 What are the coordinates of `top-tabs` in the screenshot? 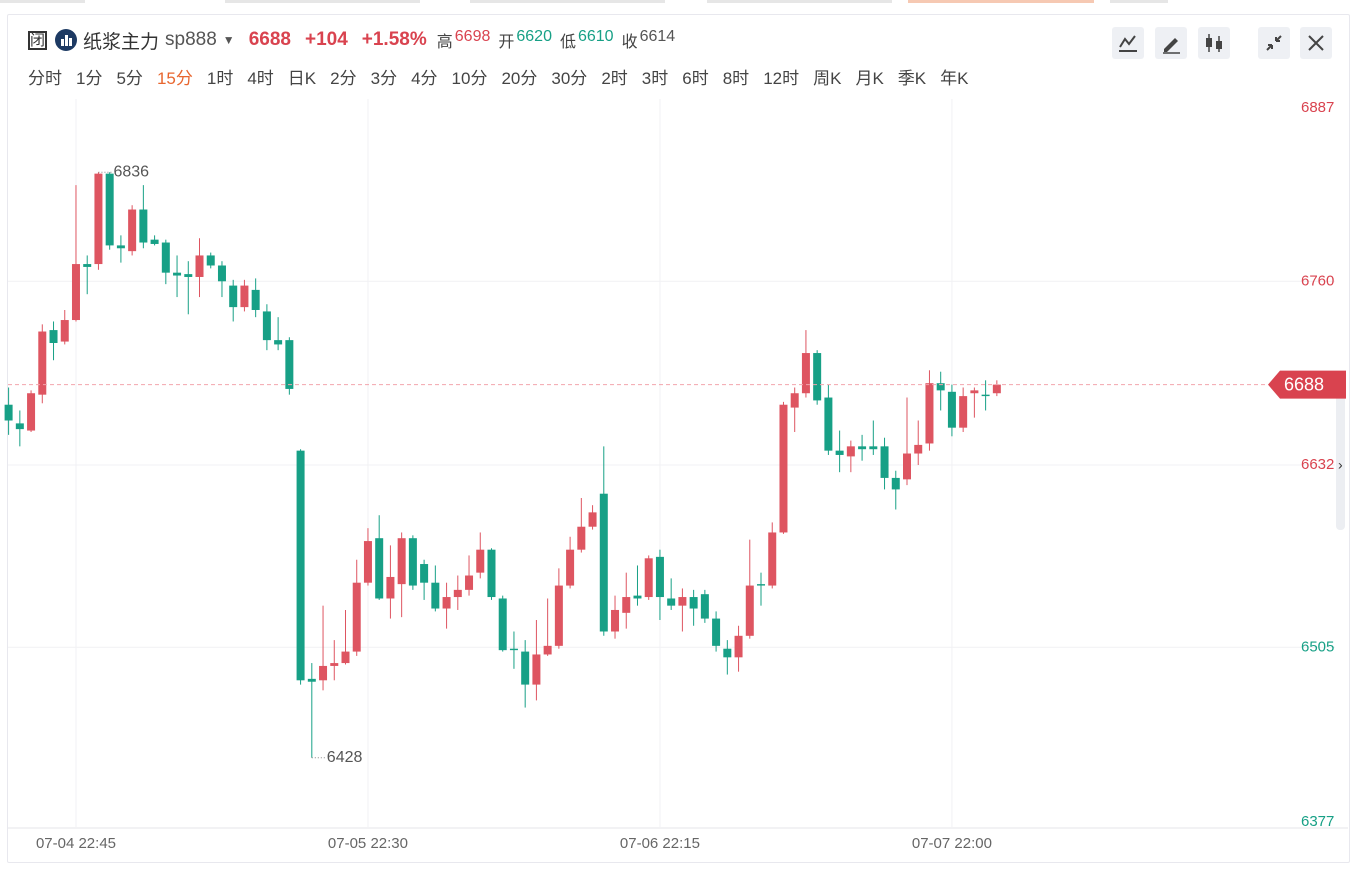 It's located at (678, 2).